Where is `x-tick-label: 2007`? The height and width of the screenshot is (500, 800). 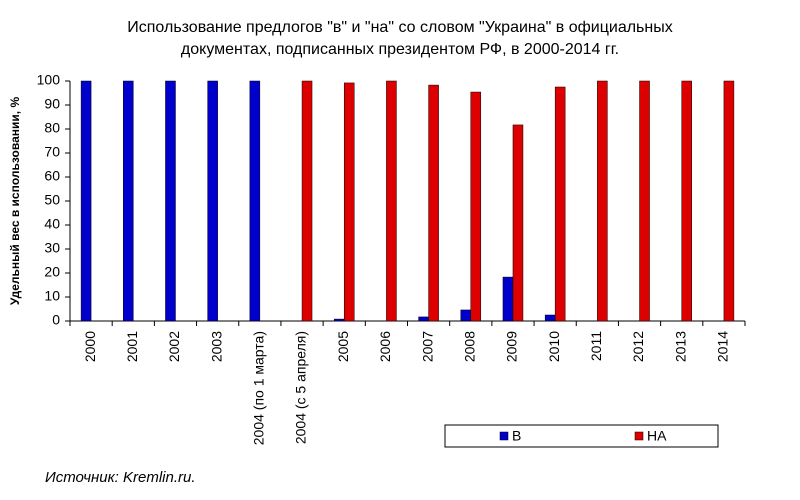 x-tick-label: 2007 is located at coordinates (427, 346).